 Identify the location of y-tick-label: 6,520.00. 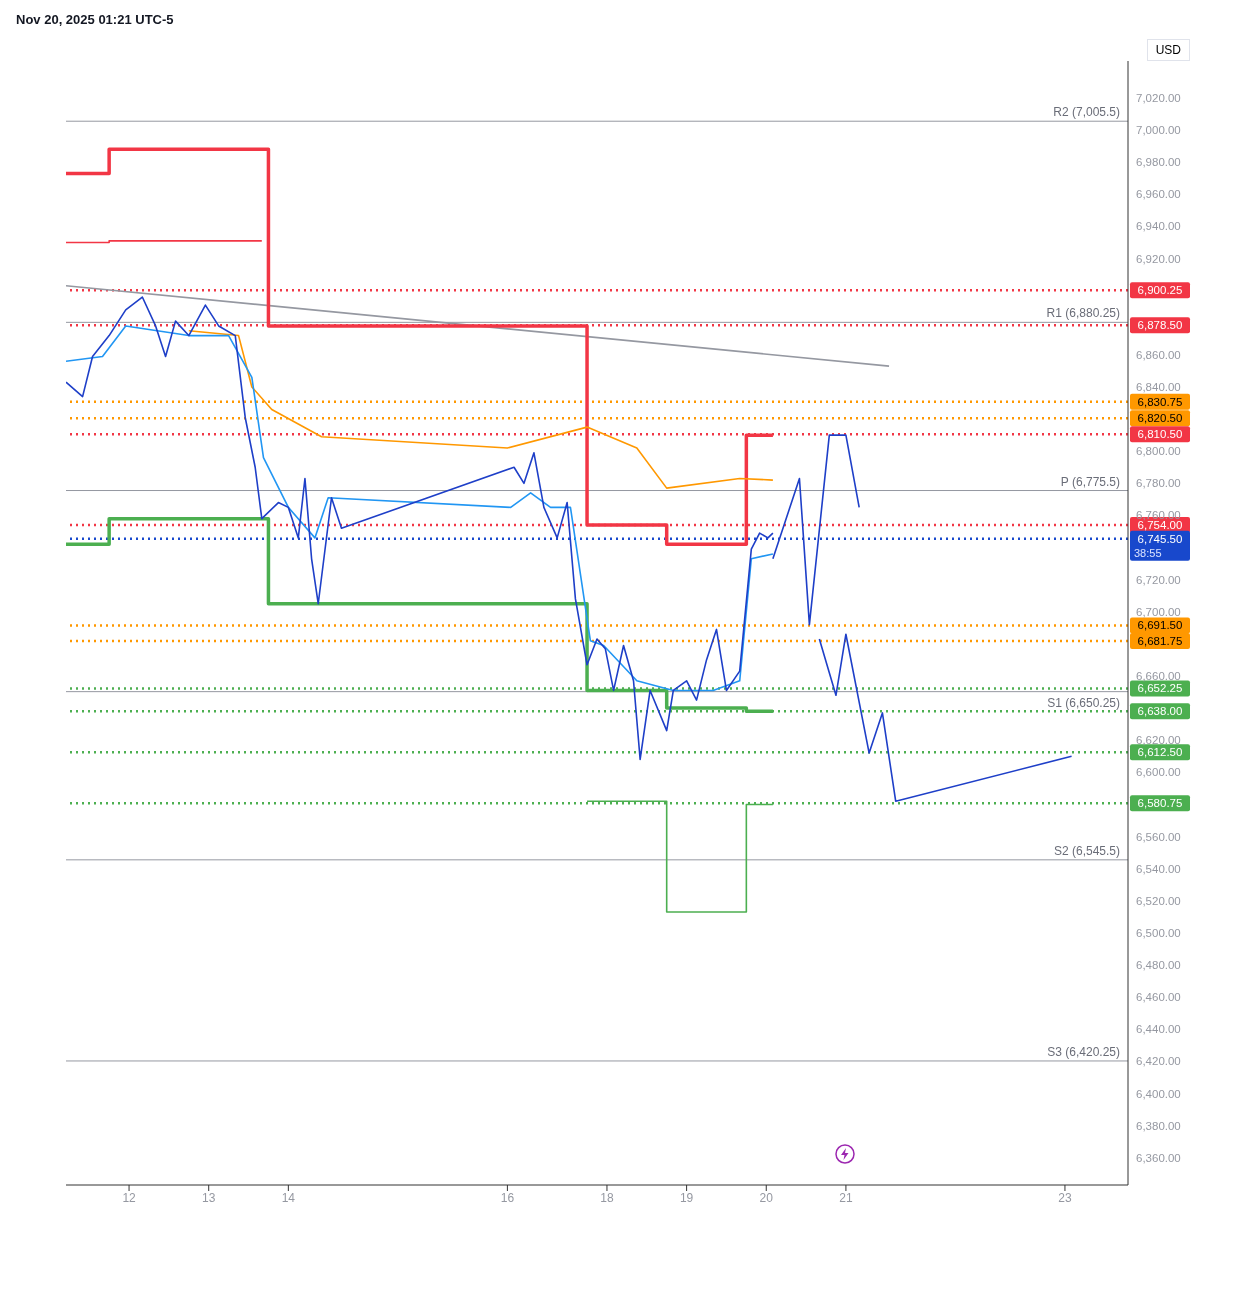
(1158, 900).